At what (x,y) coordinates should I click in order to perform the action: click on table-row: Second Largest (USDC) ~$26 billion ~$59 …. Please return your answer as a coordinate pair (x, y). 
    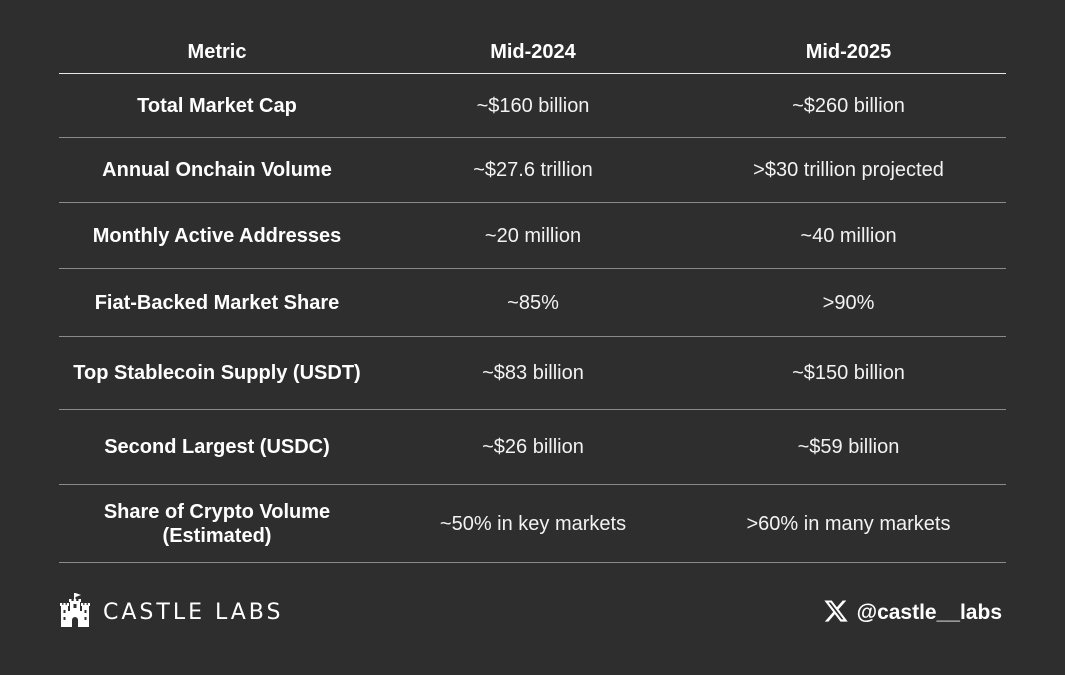
    Looking at the image, I should click on (532, 447).